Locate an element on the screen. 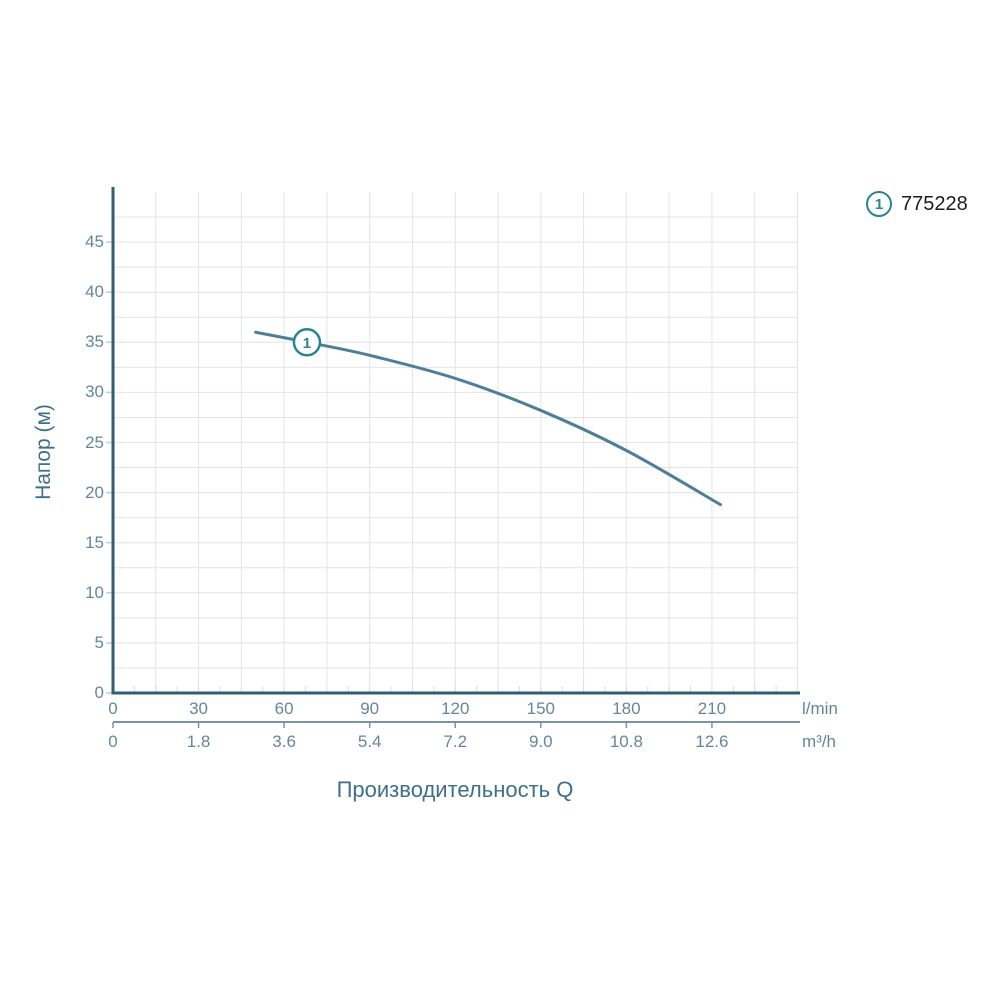 This screenshot has width=1000, height=1000. y-tick-label: 20 is located at coordinates (94, 492).